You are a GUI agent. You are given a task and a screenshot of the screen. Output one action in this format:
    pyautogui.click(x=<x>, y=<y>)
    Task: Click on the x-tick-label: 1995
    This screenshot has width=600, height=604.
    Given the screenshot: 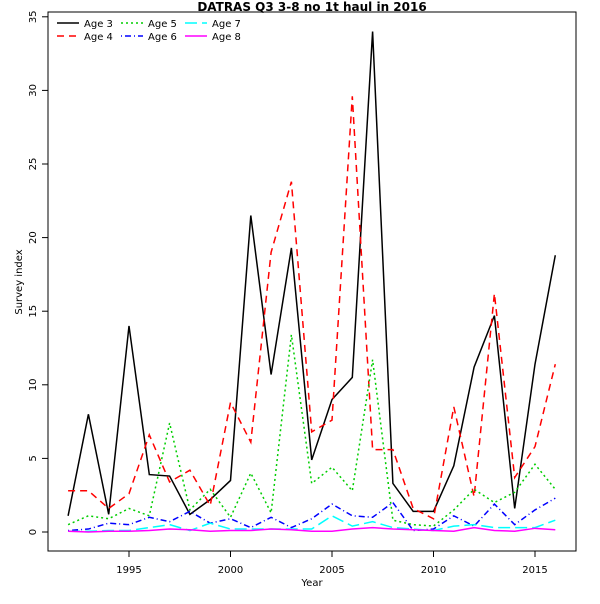 What is the action you would take?
    pyautogui.click(x=128, y=570)
    